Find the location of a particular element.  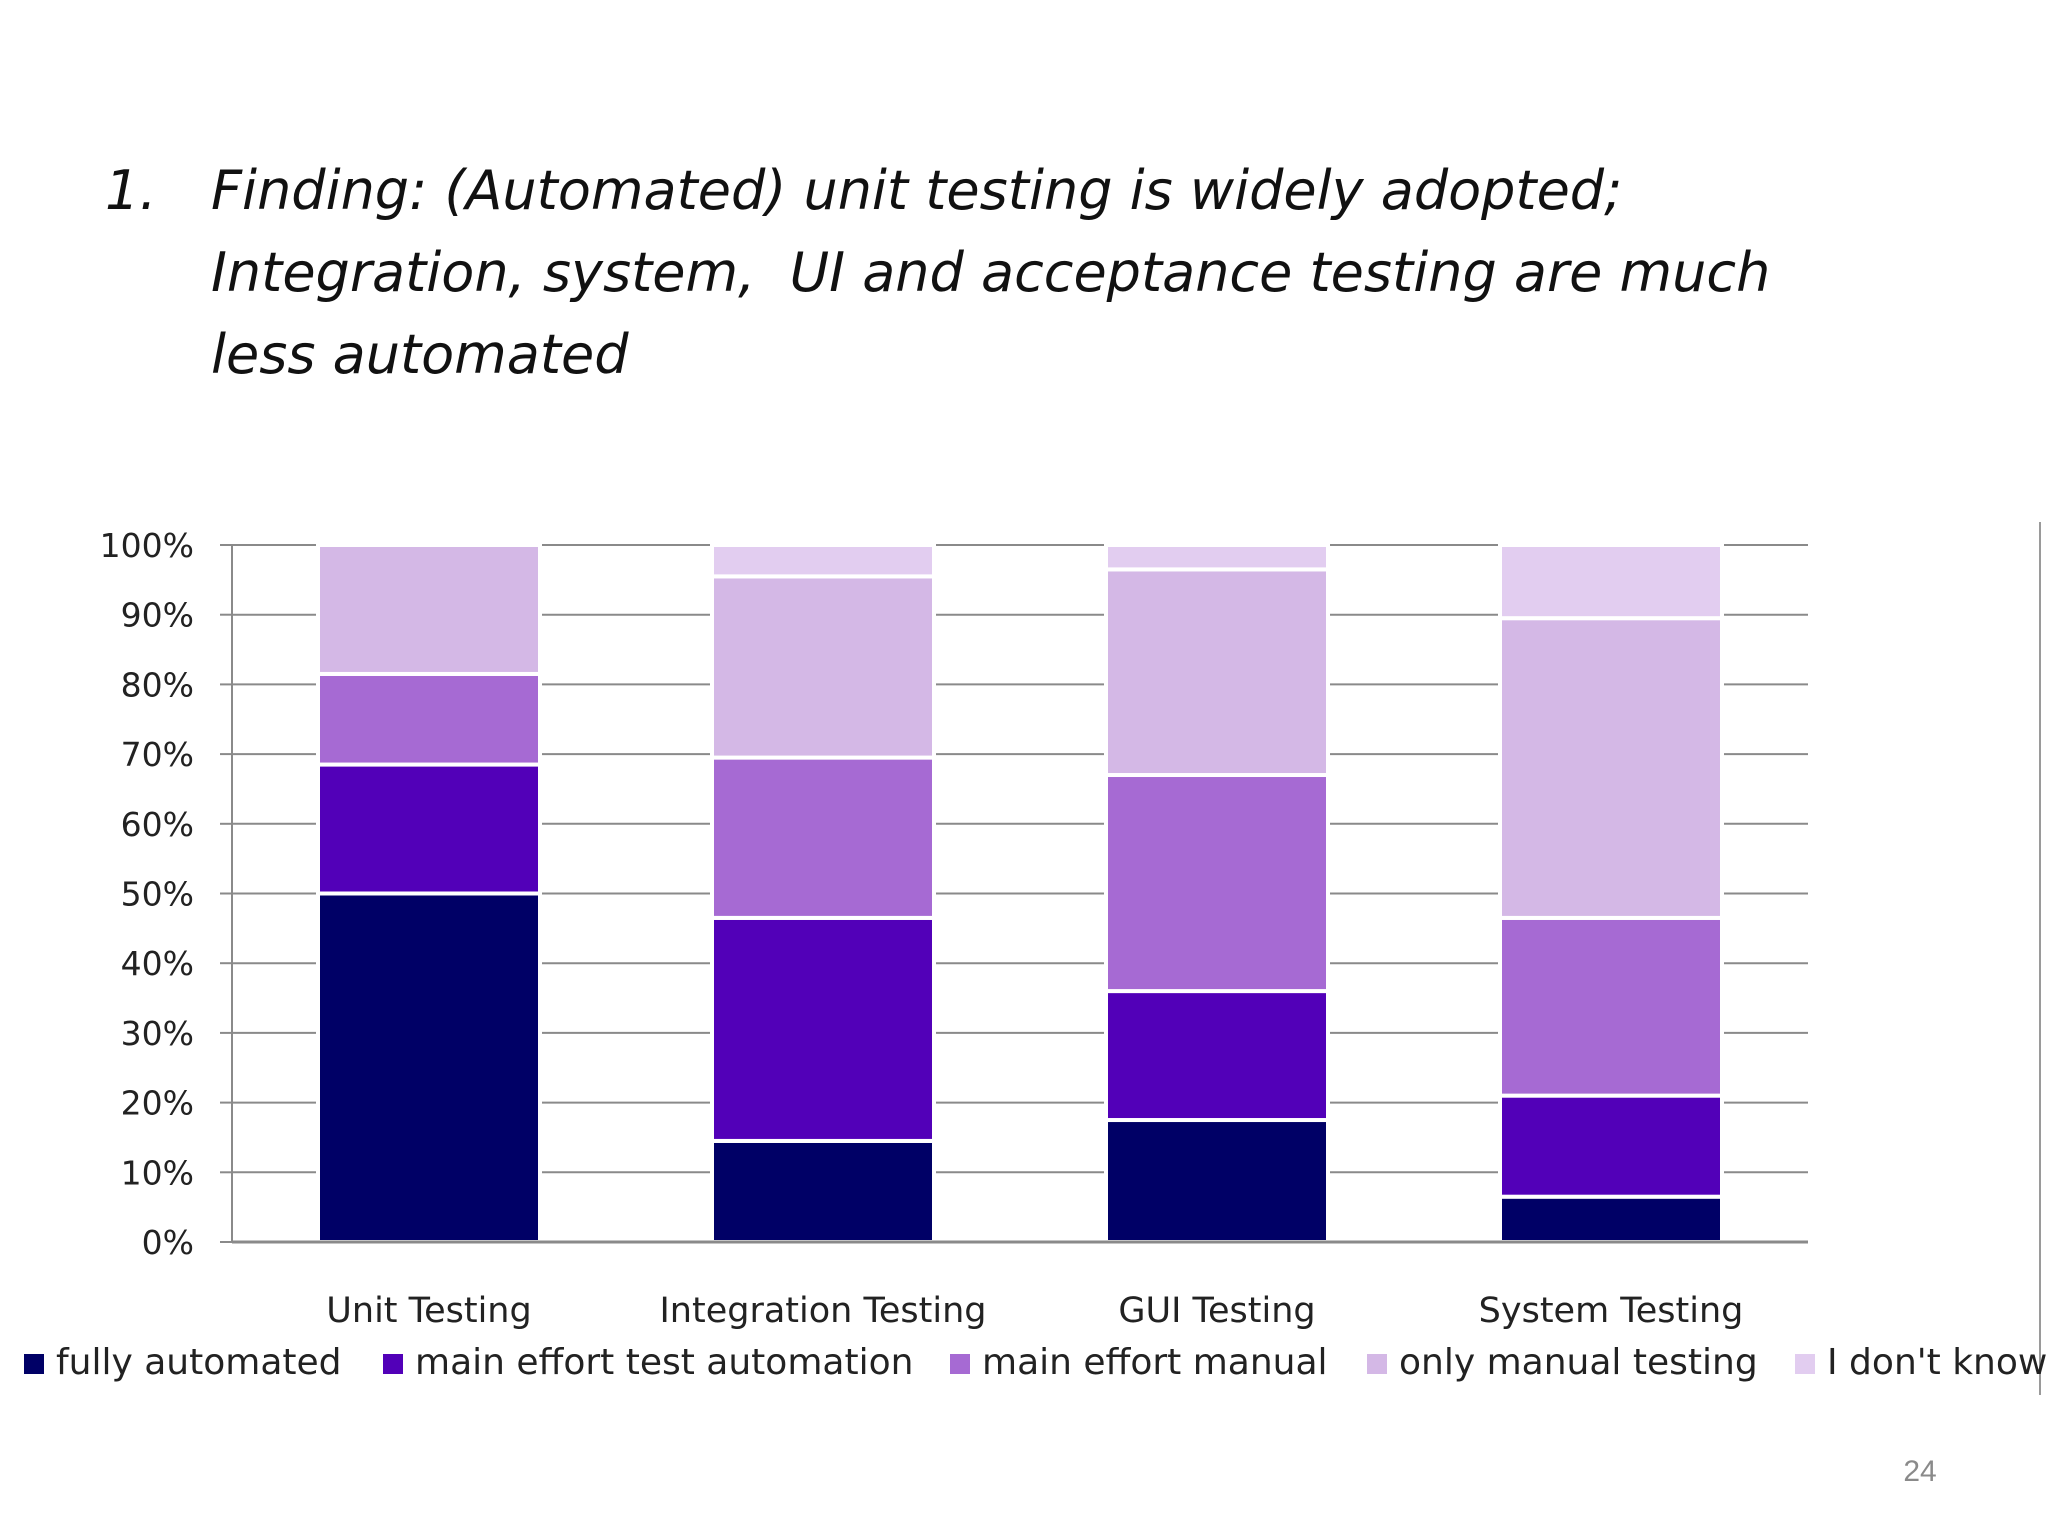

y-tick-label: 50% is located at coordinates (157, 894).